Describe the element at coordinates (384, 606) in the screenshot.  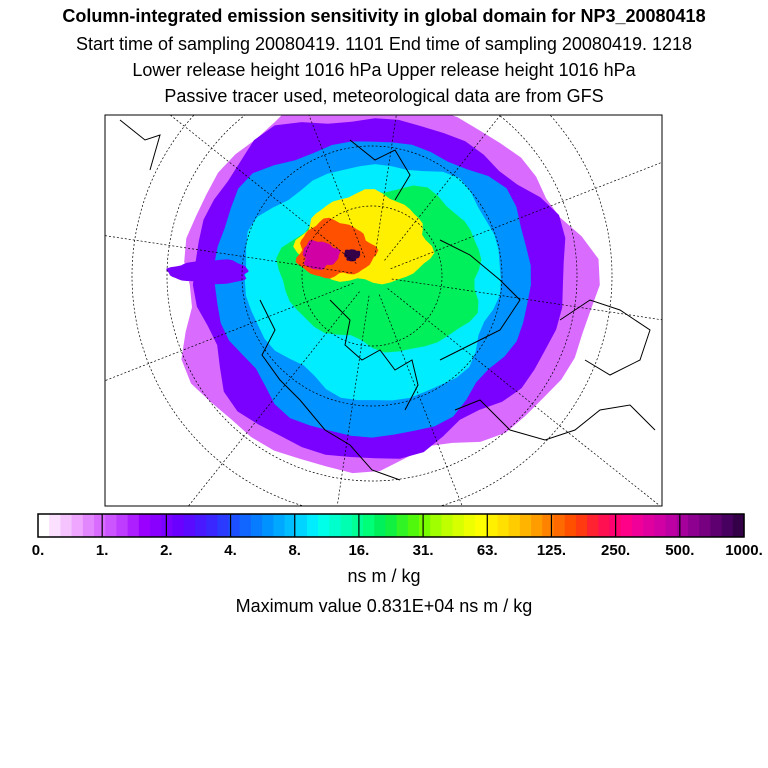
I see `maximum-value-label: Maximum value 0.831E+04 ns m / kg` at that location.